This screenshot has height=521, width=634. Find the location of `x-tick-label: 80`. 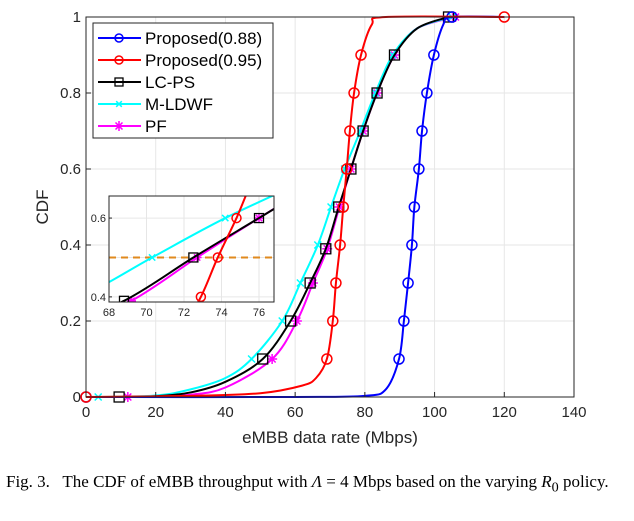

x-tick-label: 80 is located at coordinates (365, 412).